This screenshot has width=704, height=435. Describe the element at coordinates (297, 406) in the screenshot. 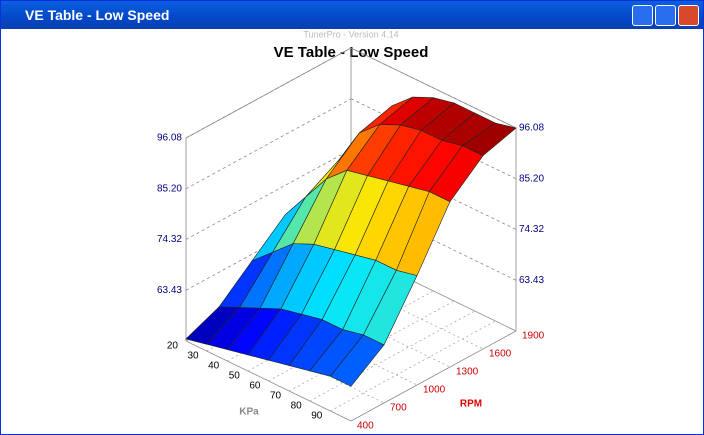

I see `x-tick-label: 80` at that location.